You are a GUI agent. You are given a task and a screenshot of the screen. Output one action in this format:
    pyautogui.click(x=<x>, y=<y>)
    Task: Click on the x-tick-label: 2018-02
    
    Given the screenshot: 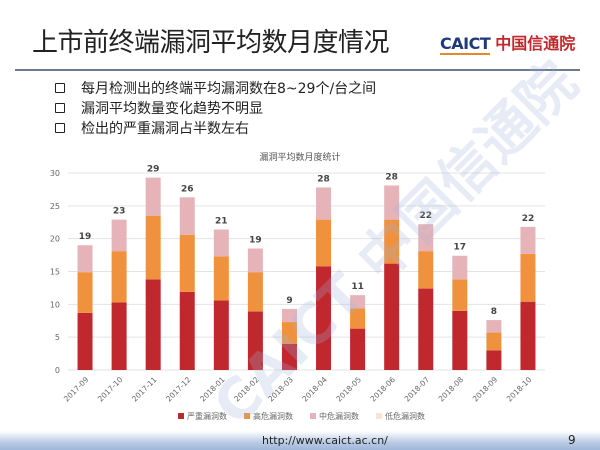 What is the action you would take?
    pyautogui.click(x=246, y=389)
    